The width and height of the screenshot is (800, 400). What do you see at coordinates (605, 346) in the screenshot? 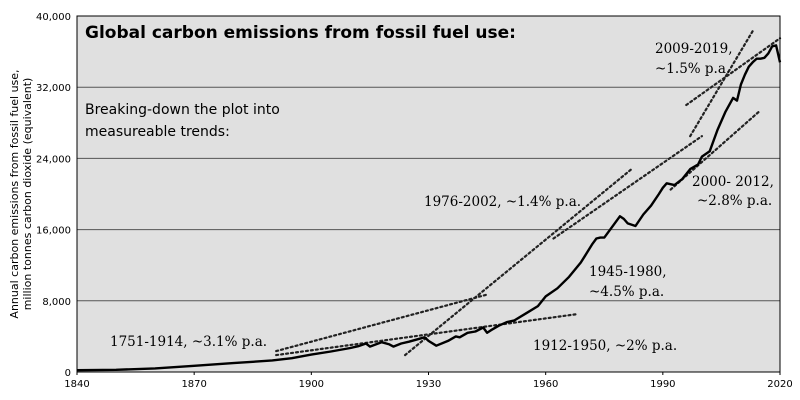
I see `annotation-1912-1950: 1912-1950, ~2% p.a.` at bounding box center [605, 346].